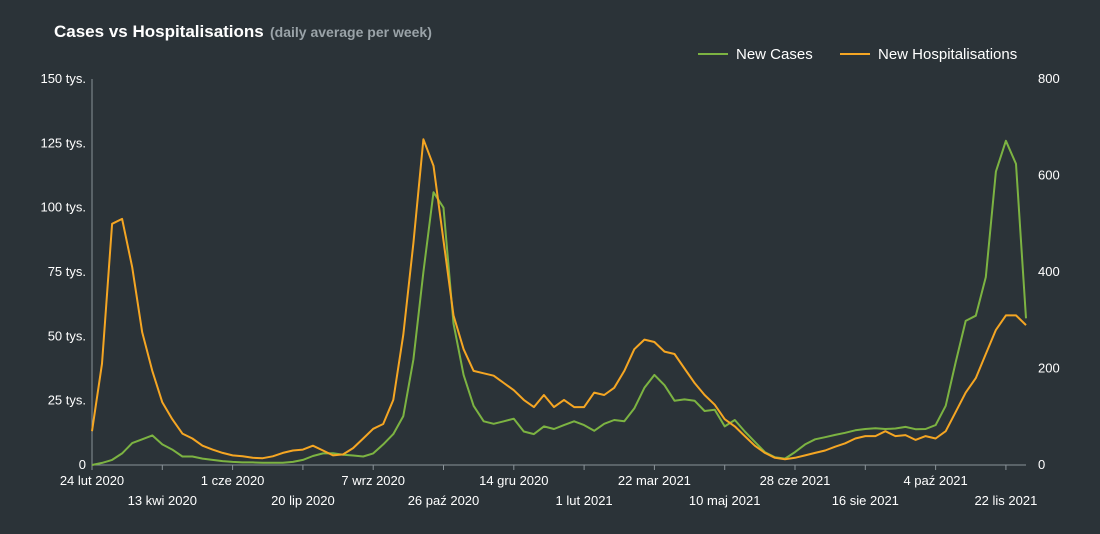 Image resolution: width=1100 pixels, height=534 pixels. Describe the element at coordinates (513, 480) in the screenshot. I see `x-tick-label: 14 gru 2020` at that location.